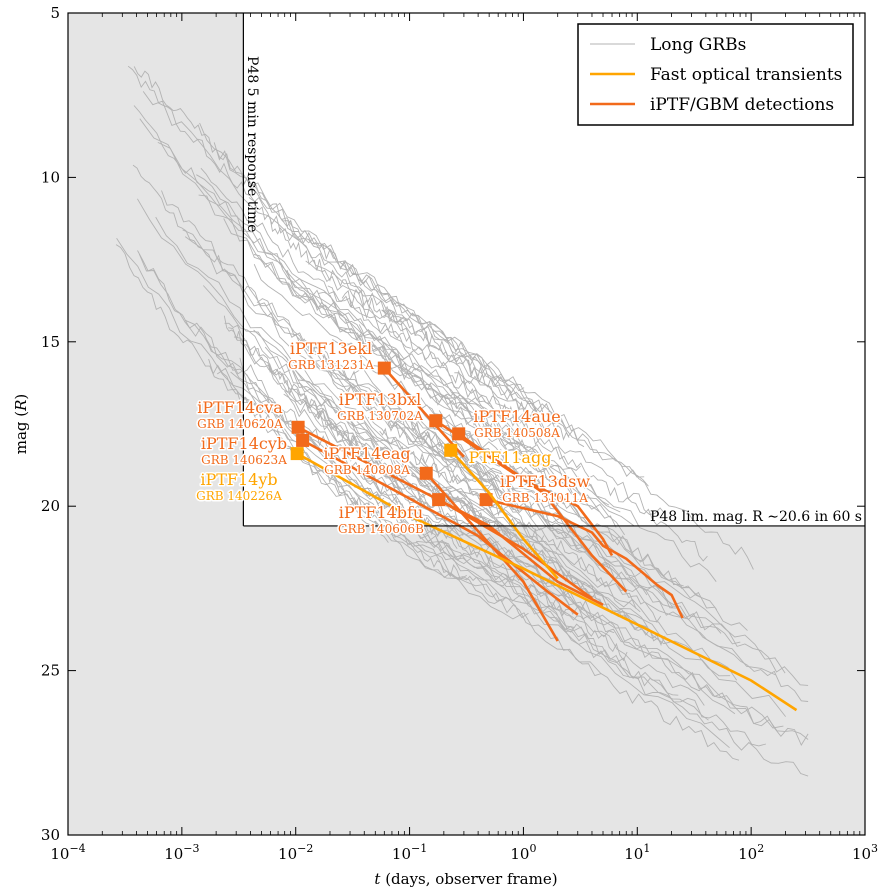 This screenshot has height=892, width=880. What do you see at coordinates (50, 835) in the screenshot?
I see `y-tick-label: 30` at bounding box center [50, 835].